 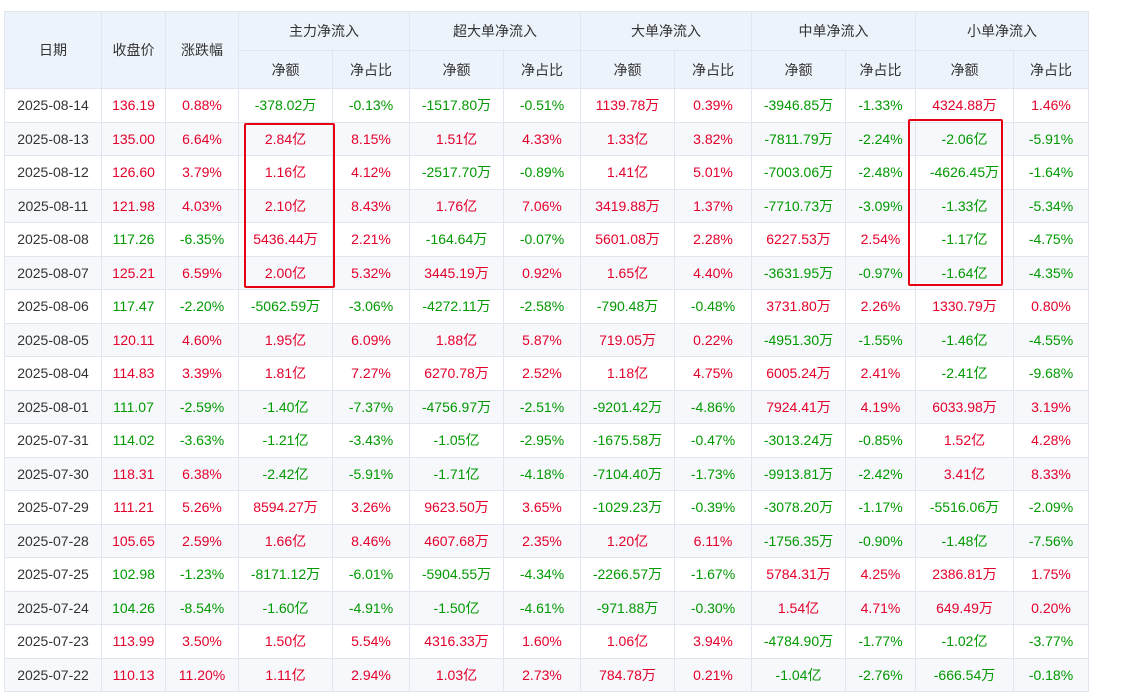 What do you see at coordinates (53, 574) in the screenshot?
I see `date-cell: 2025-07-25` at bounding box center [53, 574].